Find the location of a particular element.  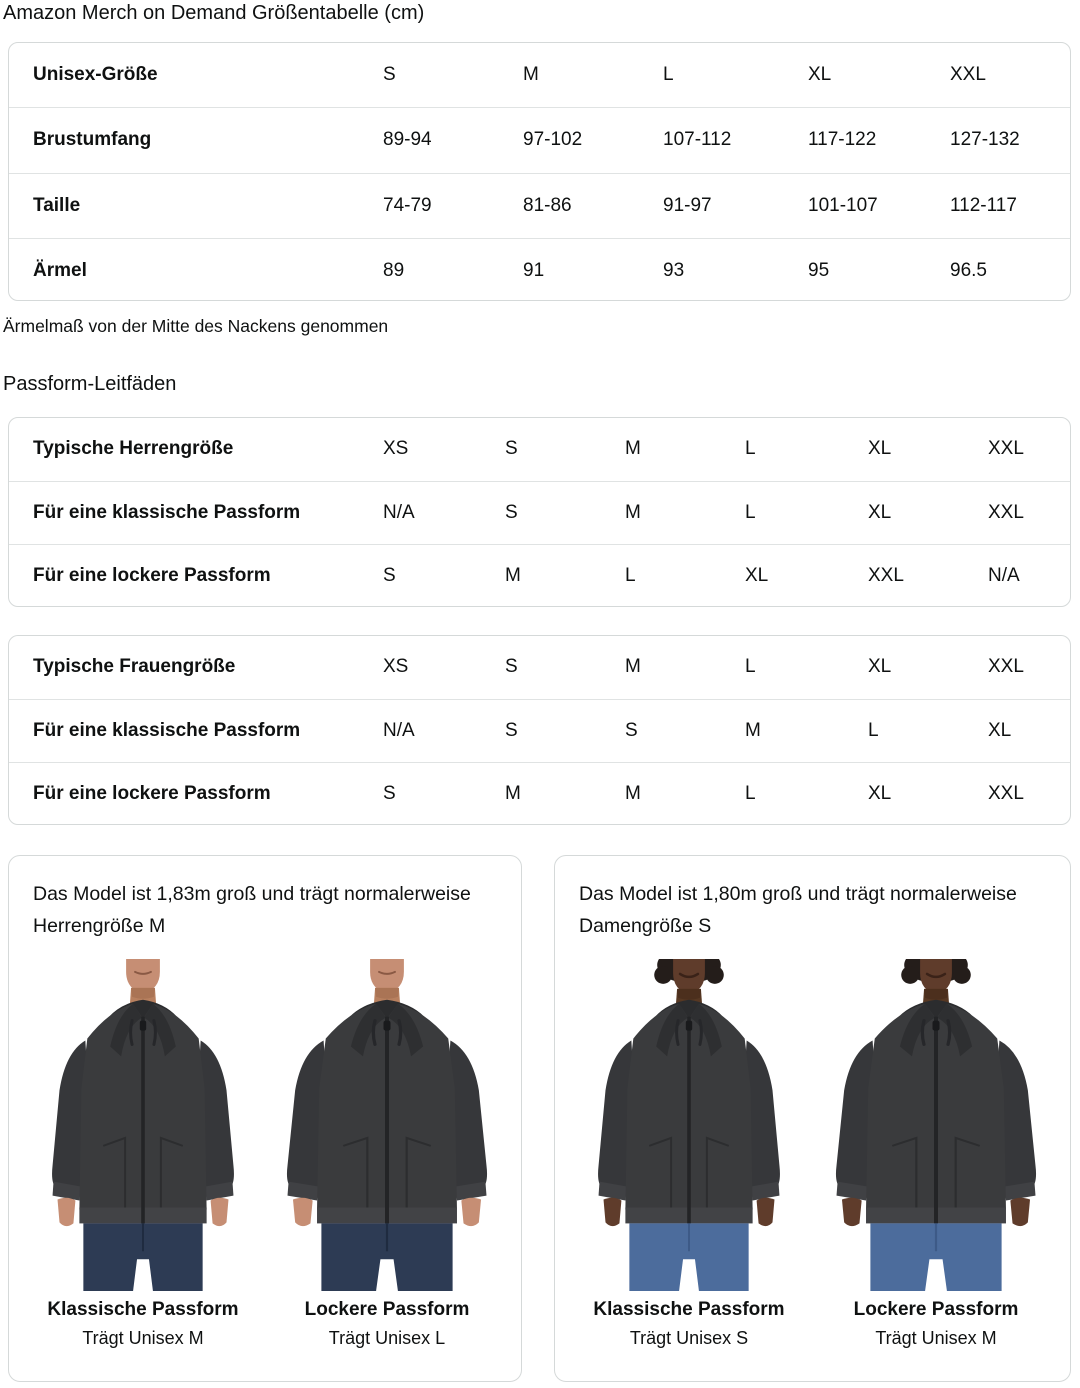

table-cell: 81-86 is located at coordinates (547, 205).